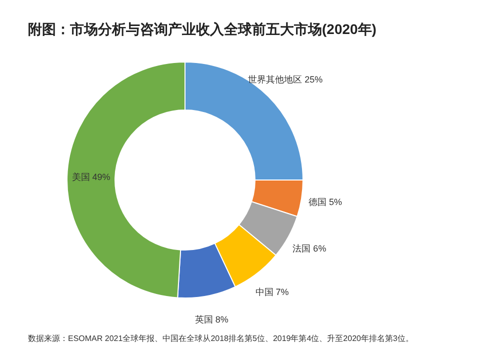 The height and width of the screenshot is (356, 500). What do you see at coordinates (202, 29) in the screenshot?
I see `chart-title: 附图：市场分析与咨询产业收入全球前五大市场(2020年)` at bounding box center [202, 29].